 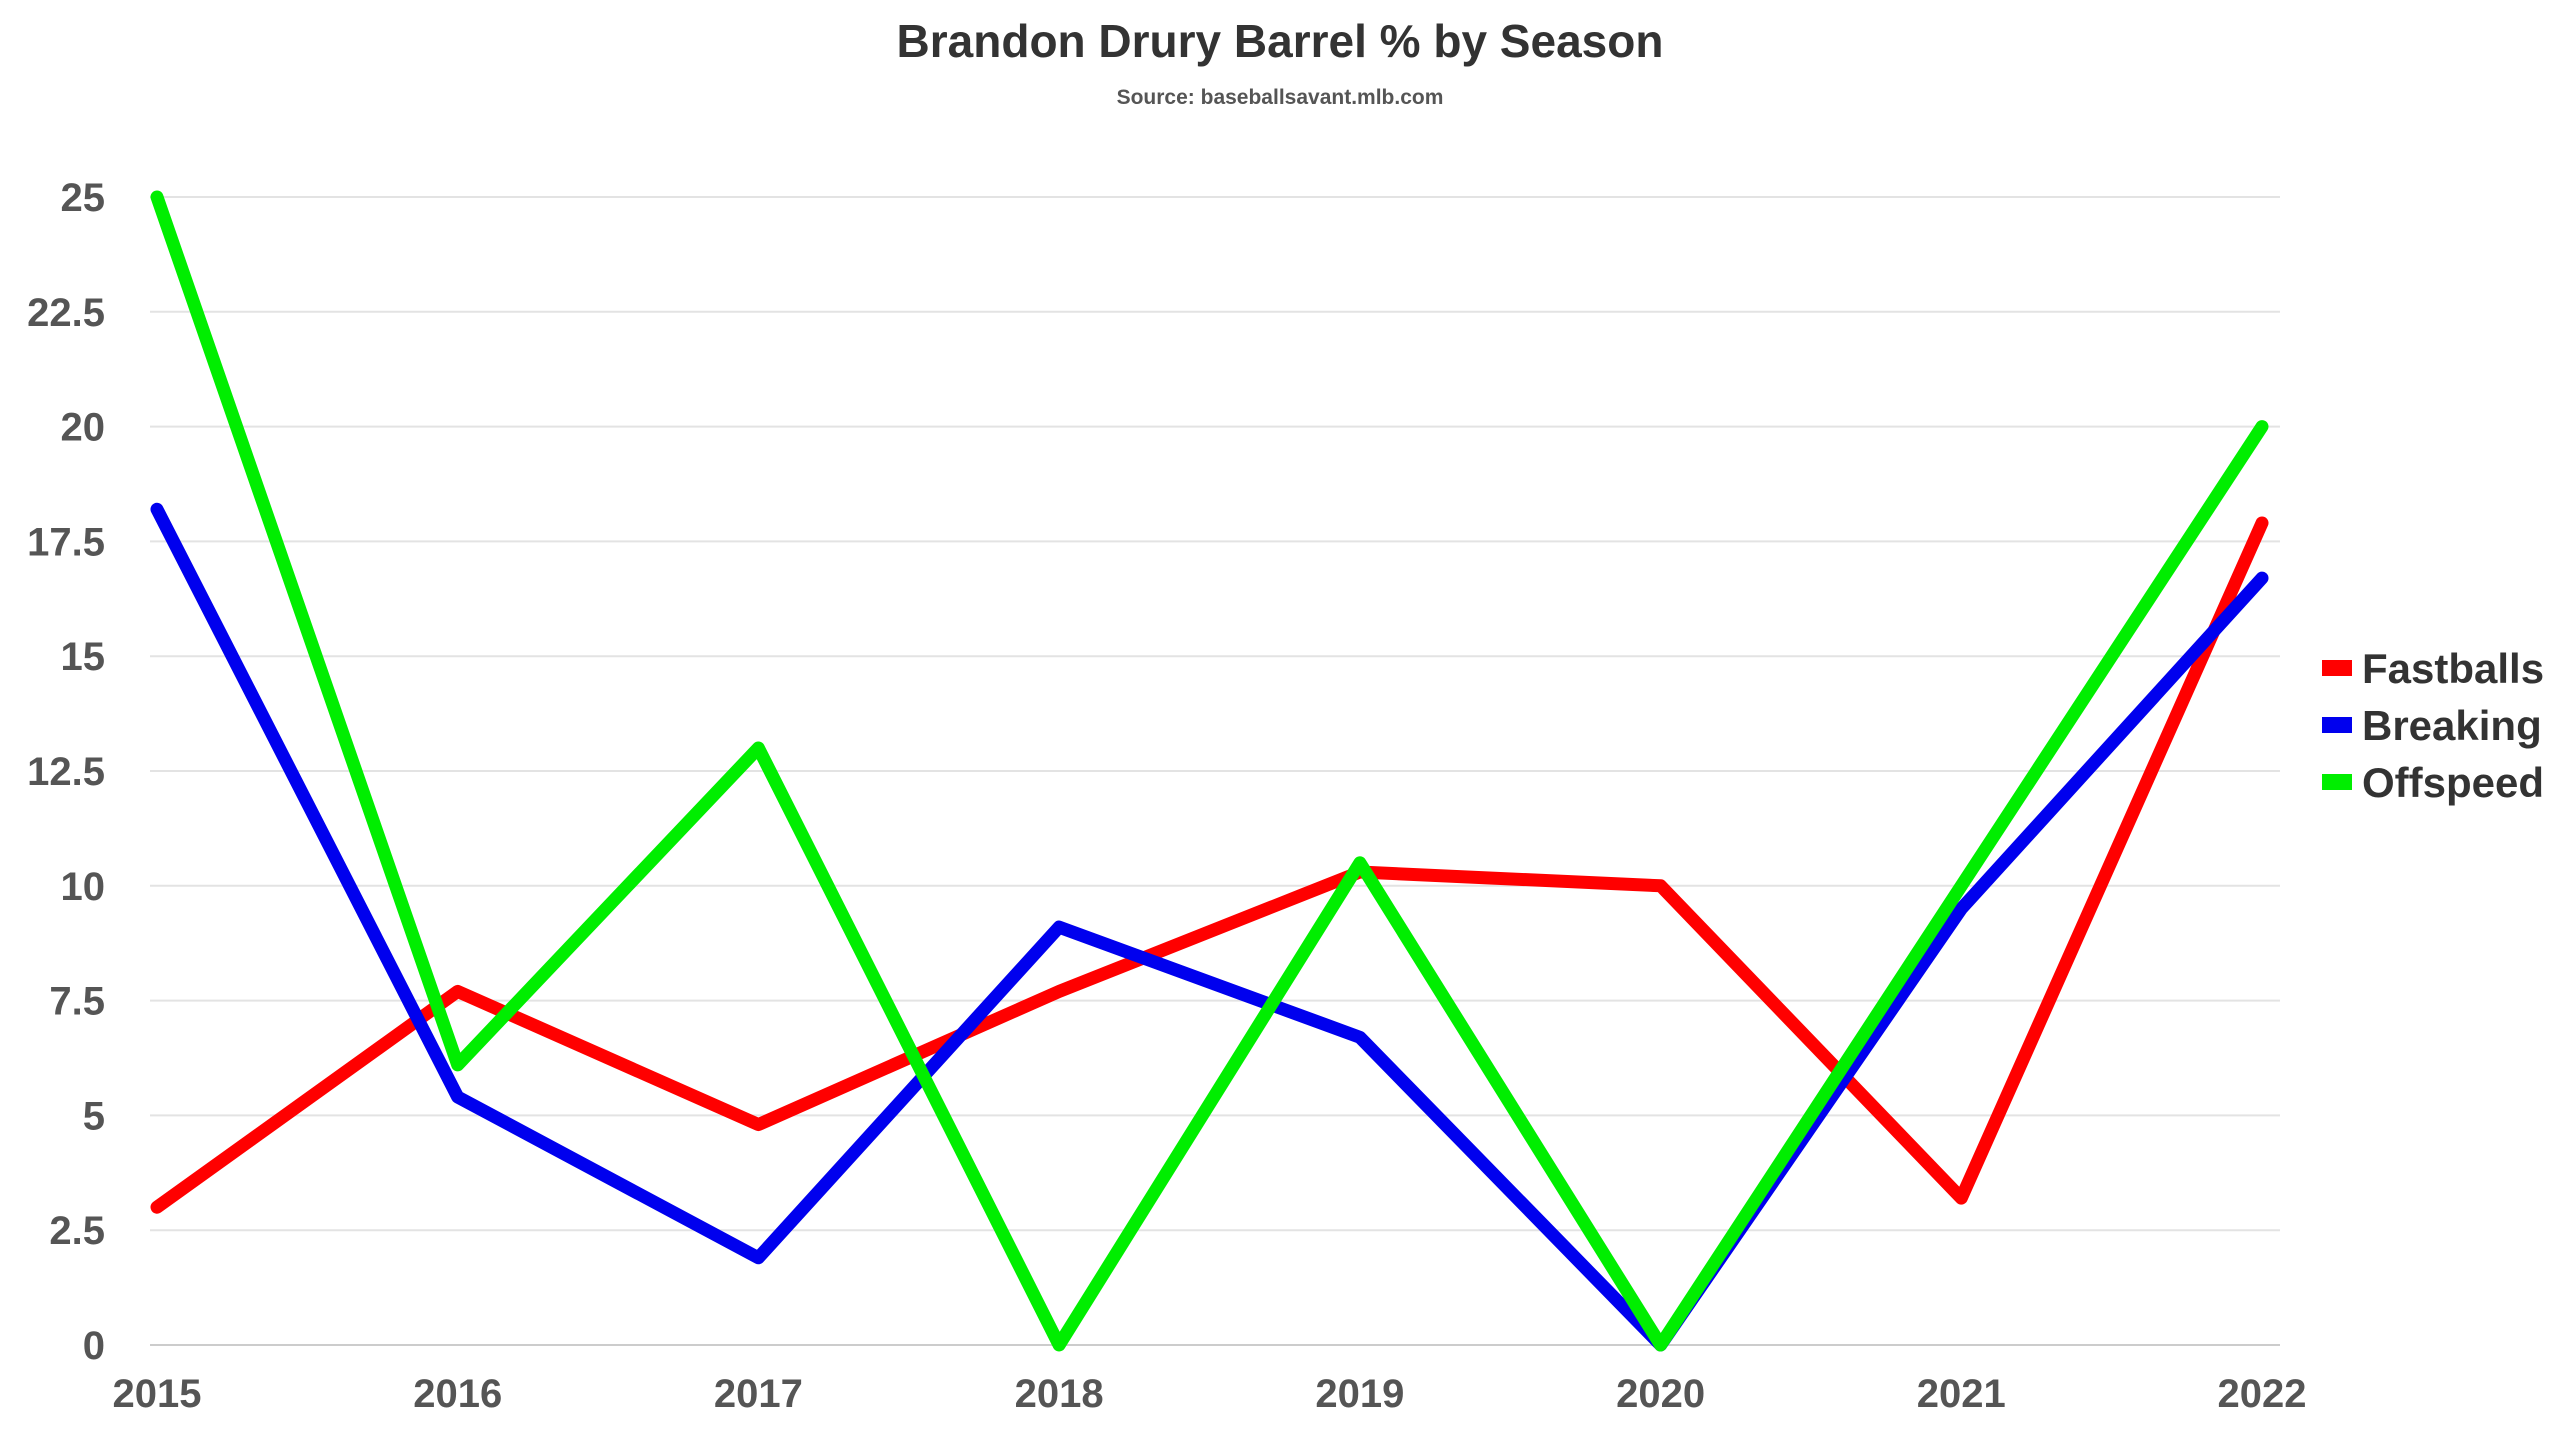 I want to click on chart-subtitle: Source: baseballsavant.mlb.com, so click(x=1280, y=97).